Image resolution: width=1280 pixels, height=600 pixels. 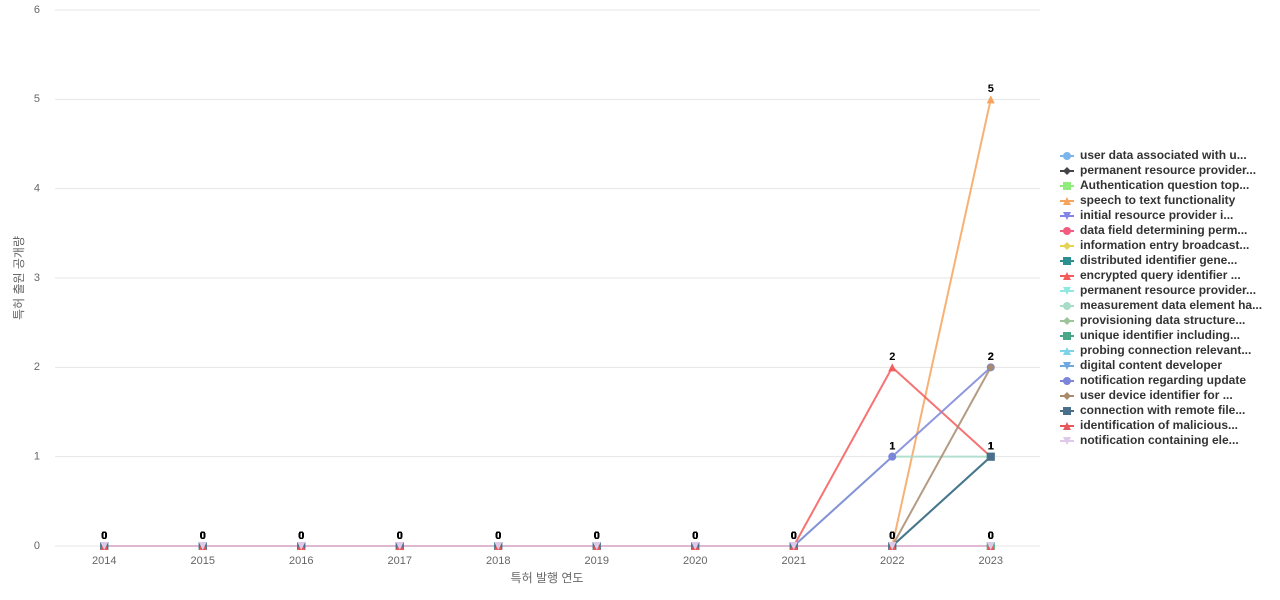 What do you see at coordinates (548, 501) in the screenshot?
I see `series-line` at bounding box center [548, 501].